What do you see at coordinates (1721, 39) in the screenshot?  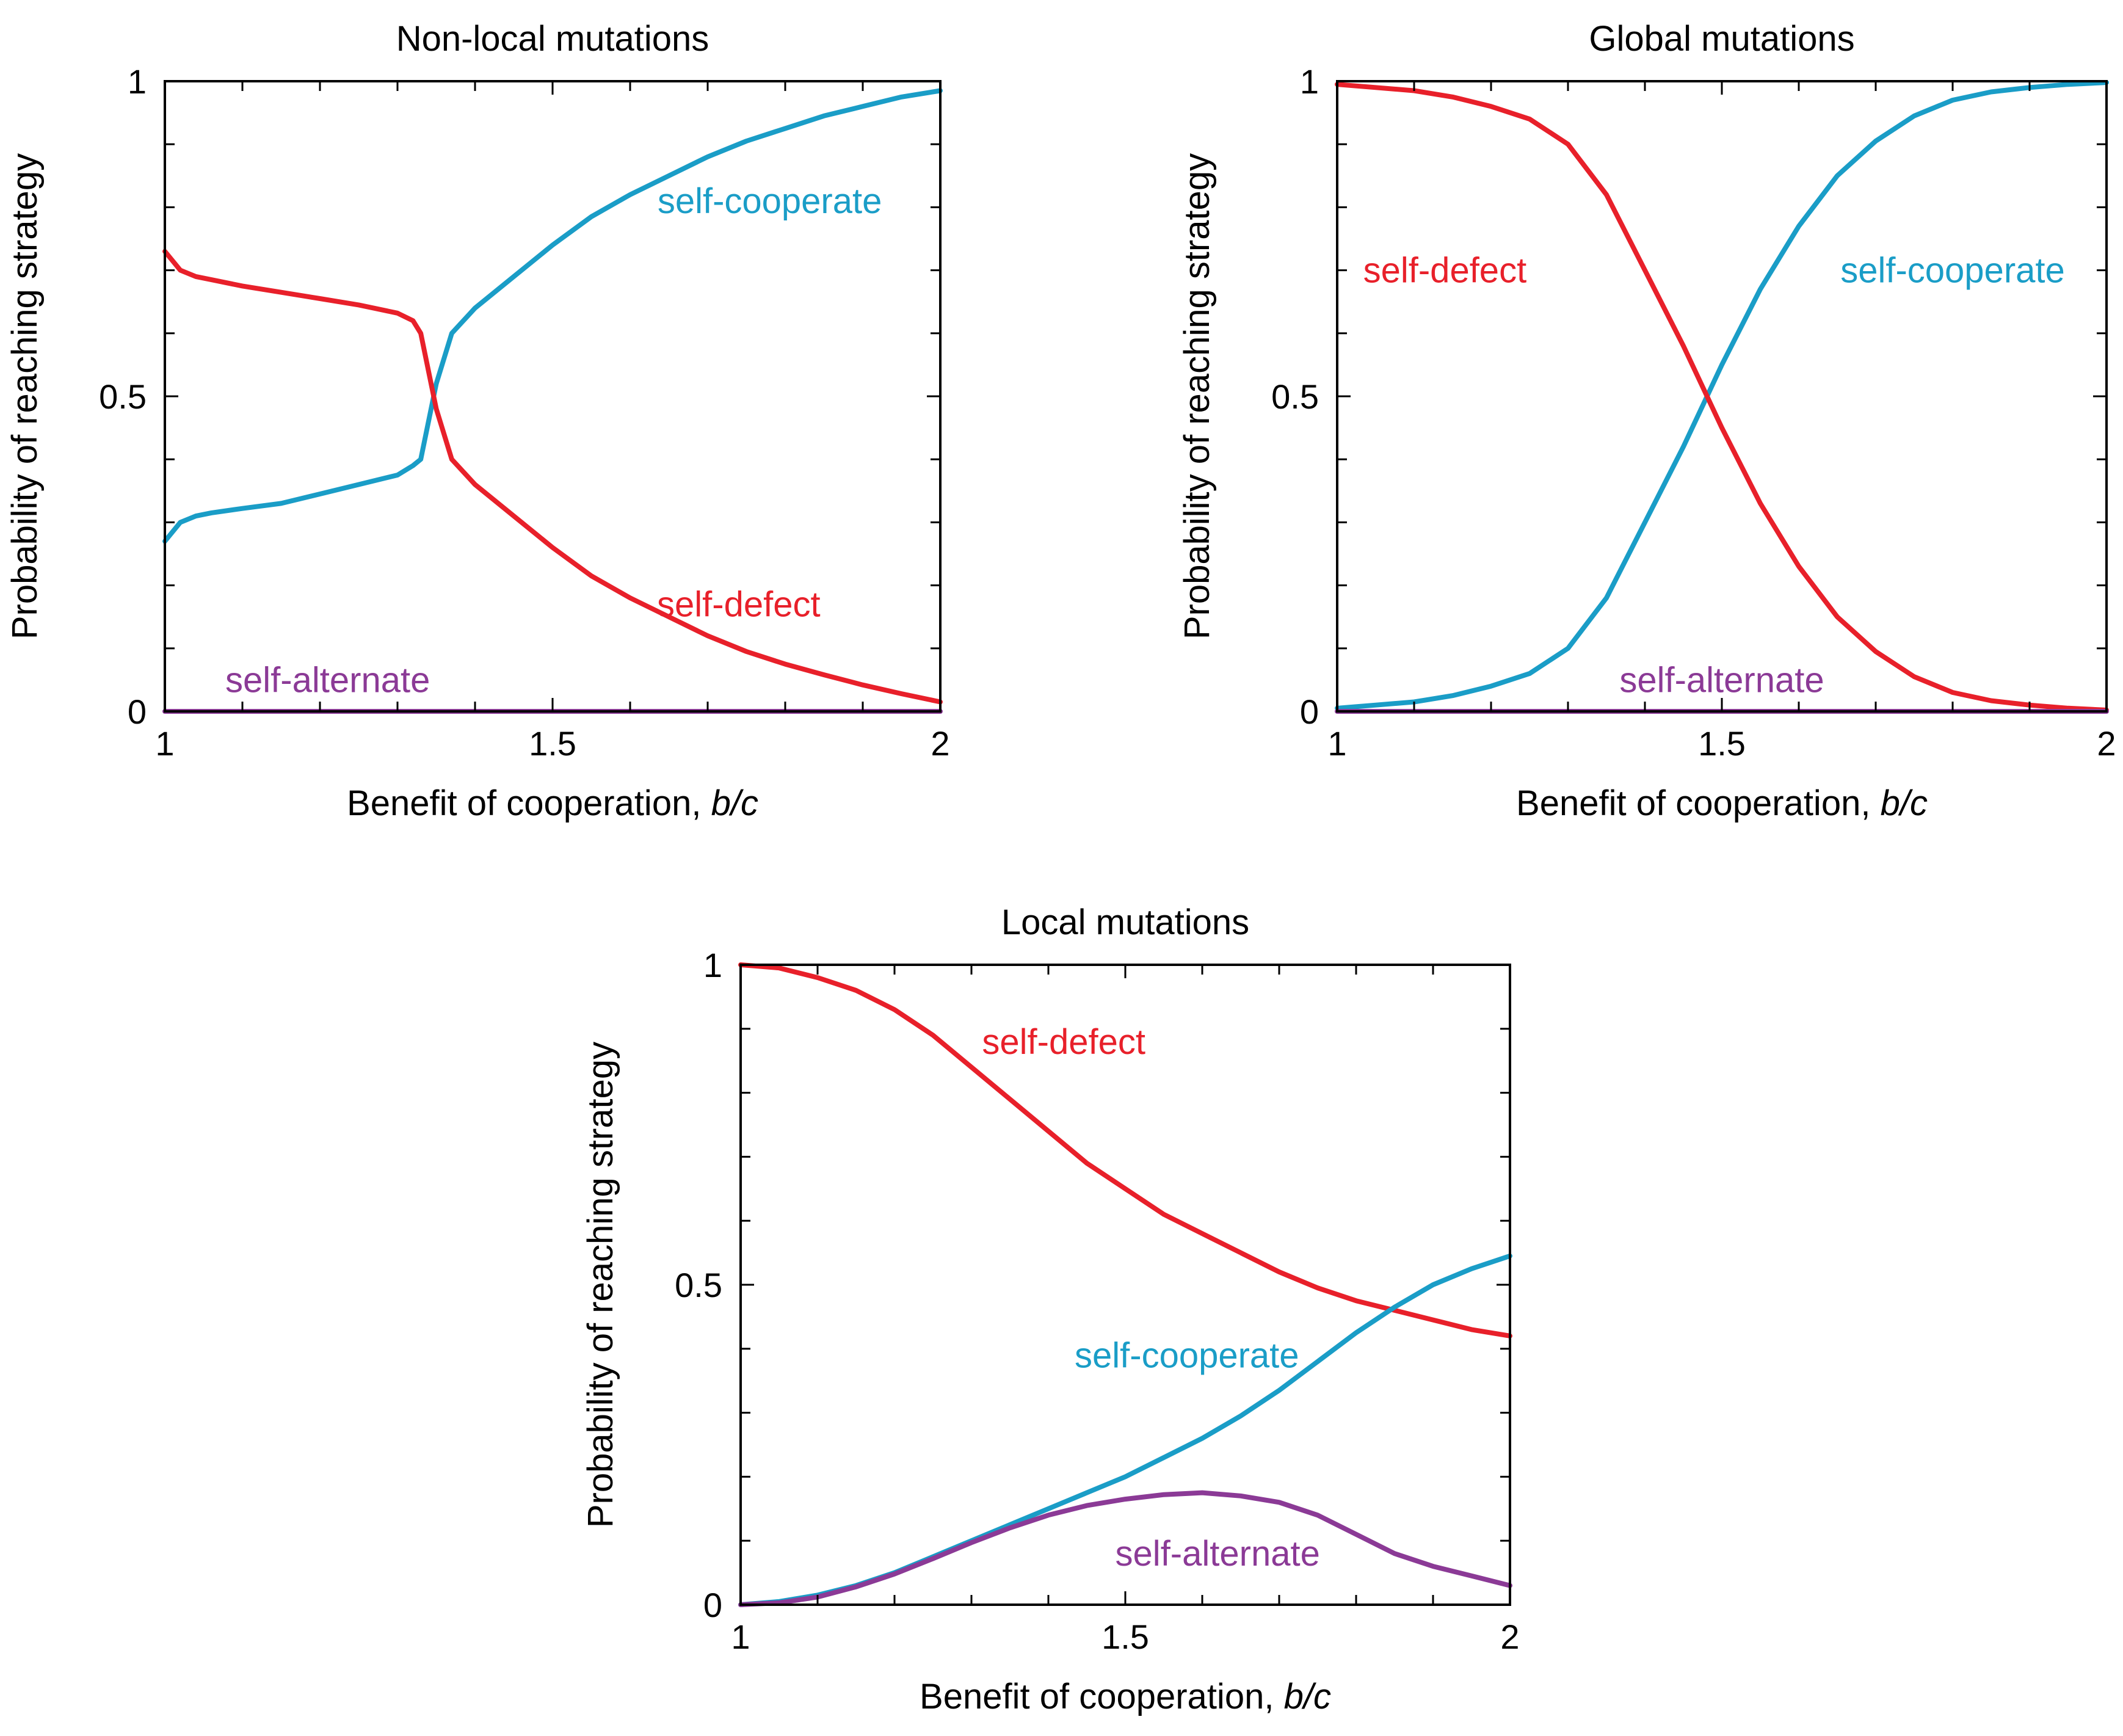 I see `chart-title: Global mutations` at bounding box center [1721, 39].